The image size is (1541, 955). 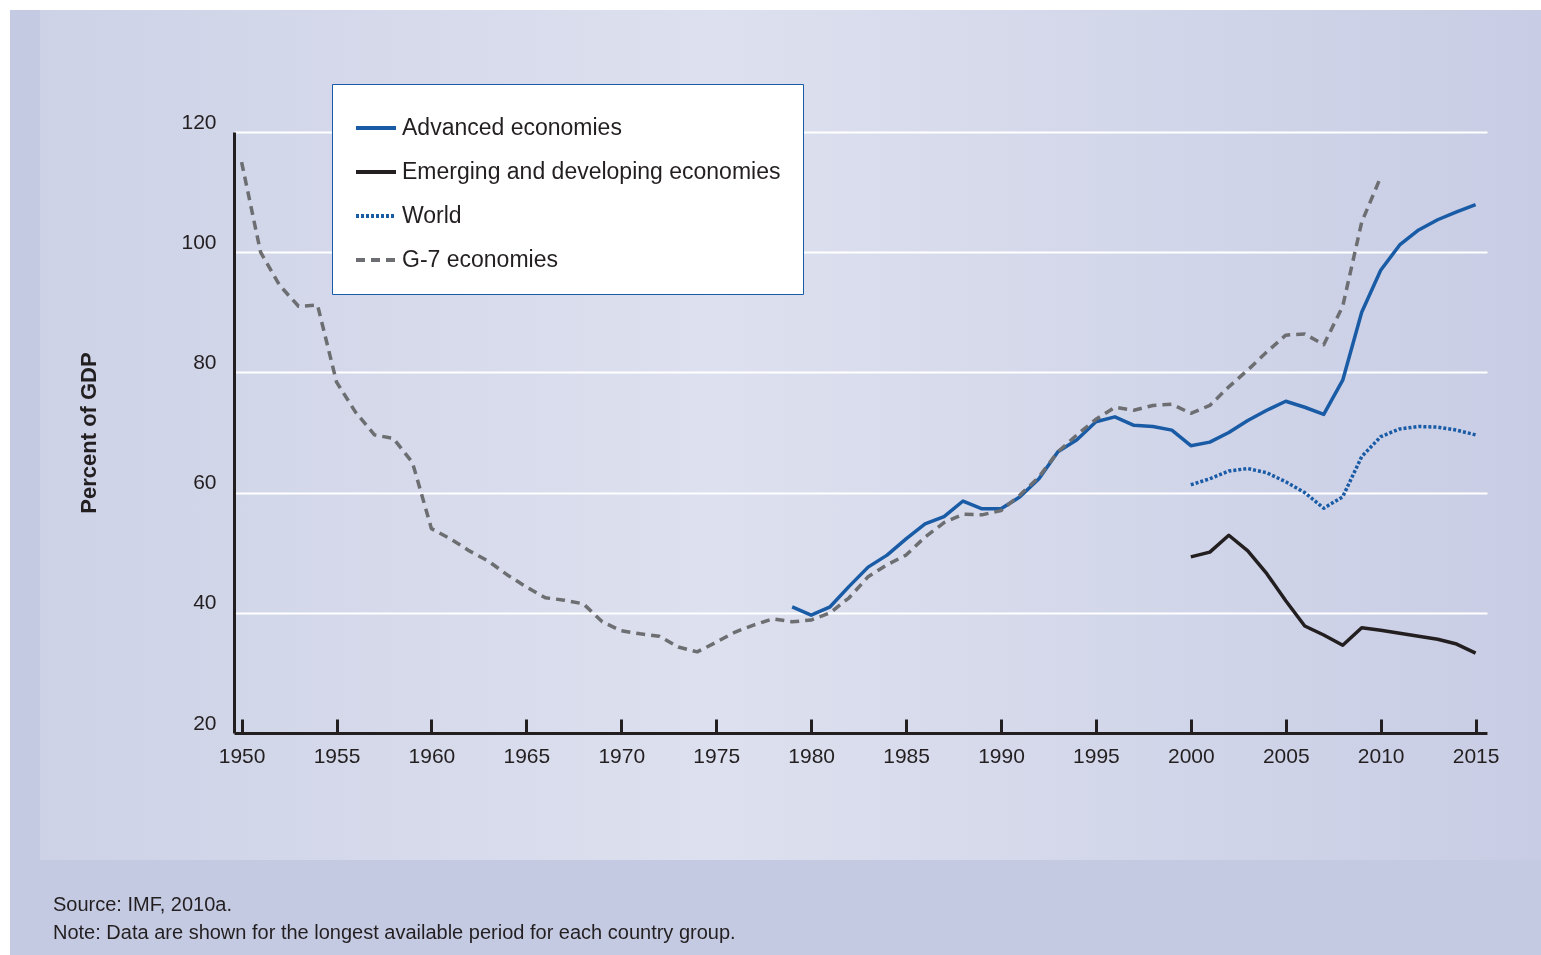 What do you see at coordinates (432, 215) in the screenshot?
I see `legend-label: World` at bounding box center [432, 215].